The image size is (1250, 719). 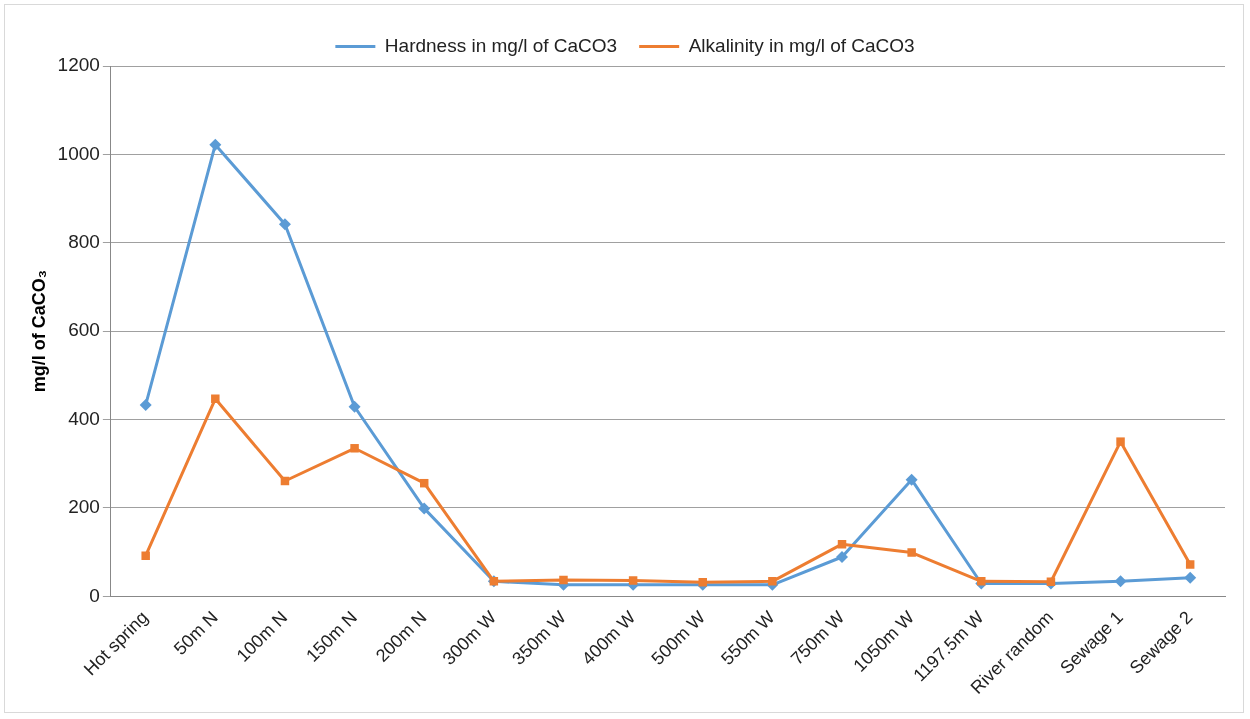 I want to click on legend-label: Alkalinity in mg/l of CaCO3, so click(x=801, y=45).